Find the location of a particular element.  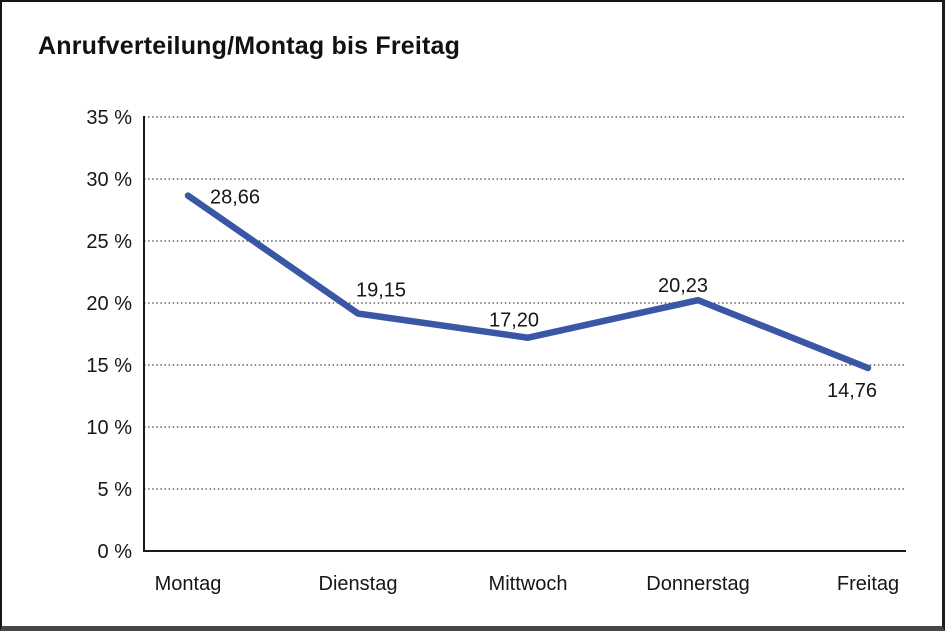

data-point-label: 28,66 is located at coordinates (235, 198).